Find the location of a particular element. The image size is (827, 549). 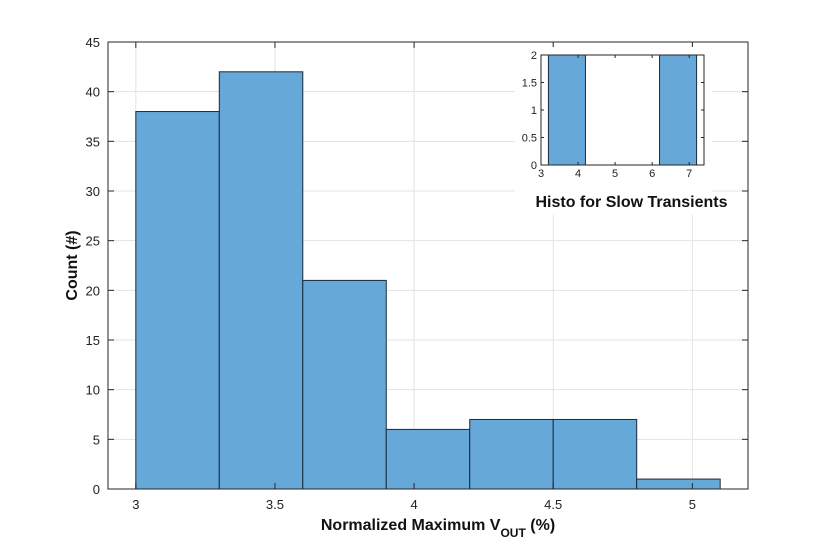

x-axis-label: Normalized Maximum VOUT (%) is located at coordinates (438, 528).